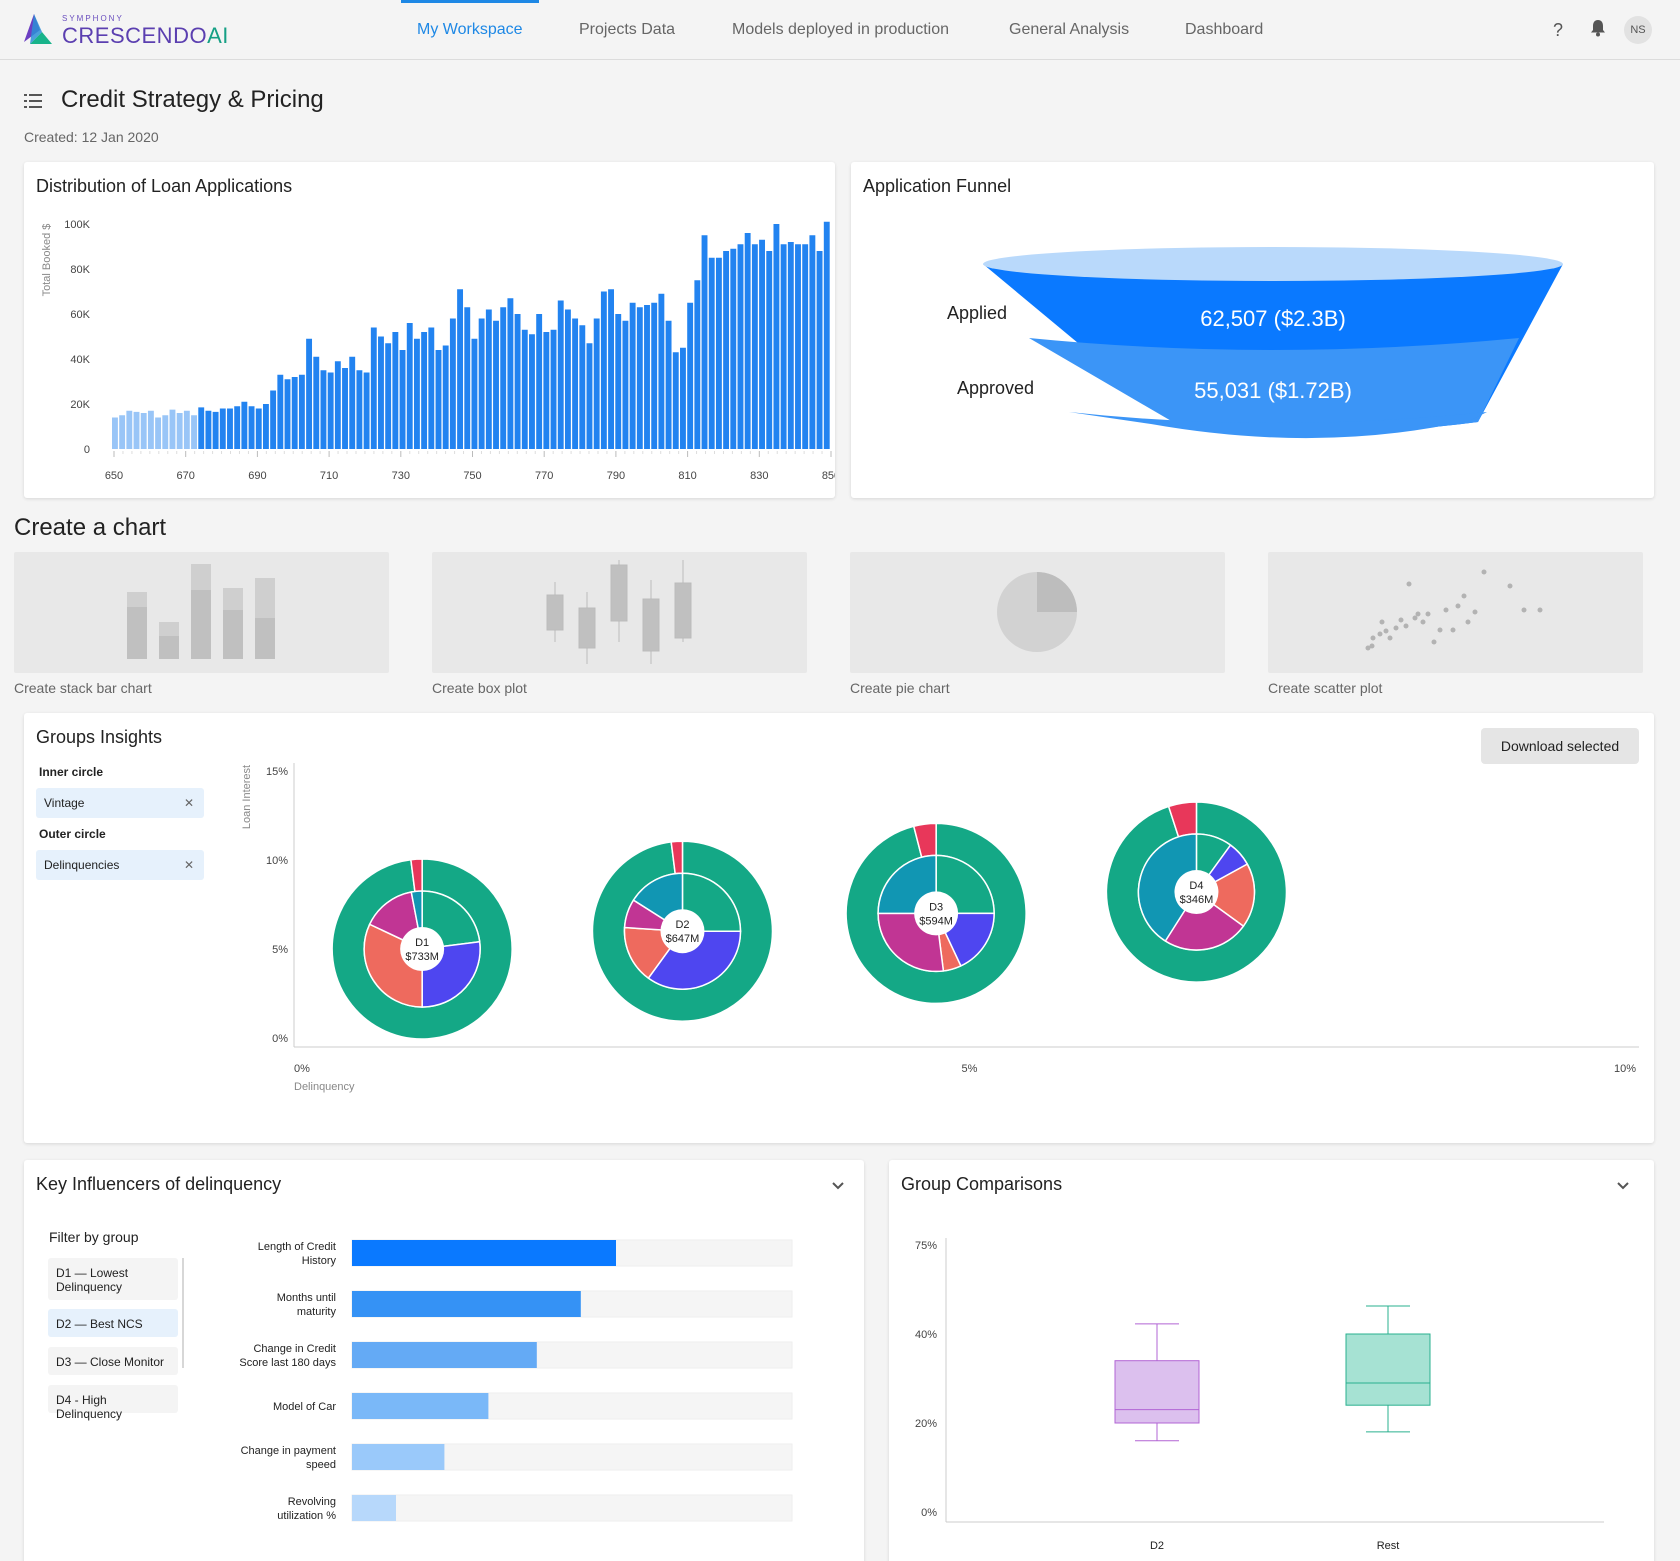 The width and height of the screenshot is (1680, 1561). Describe the element at coordinates (113, 1279) in the screenshot. I see `filter-group-d1: D1 — Lowest Delinquency` at that location.